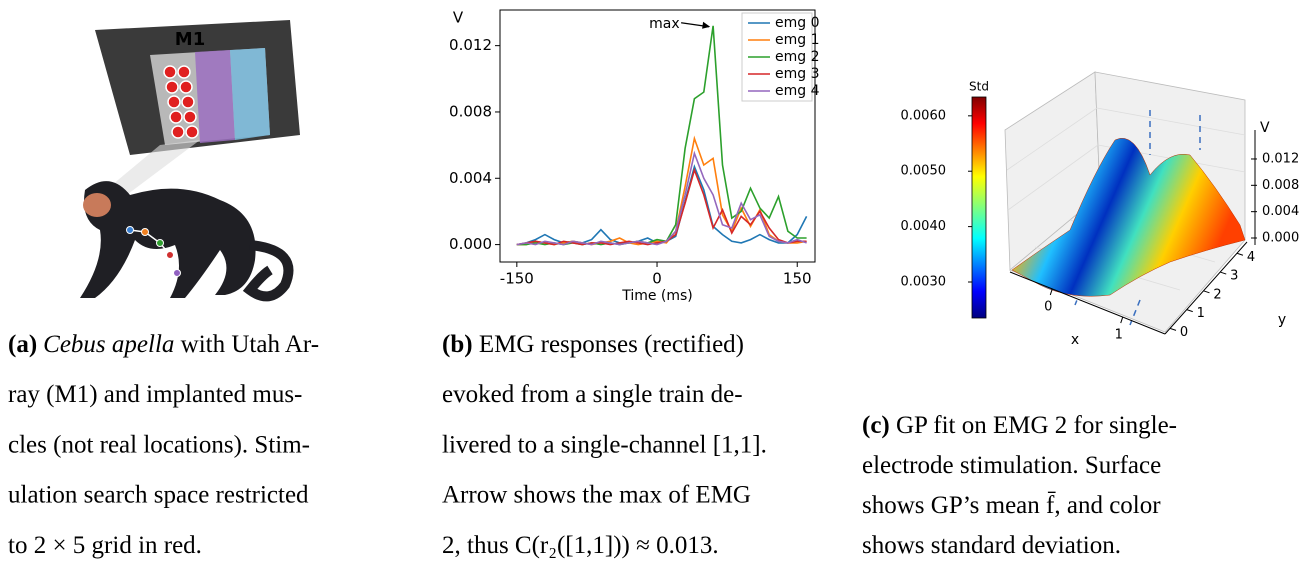 The image size is (1308, 571). I want to click on colorbar, so click(979, 207).